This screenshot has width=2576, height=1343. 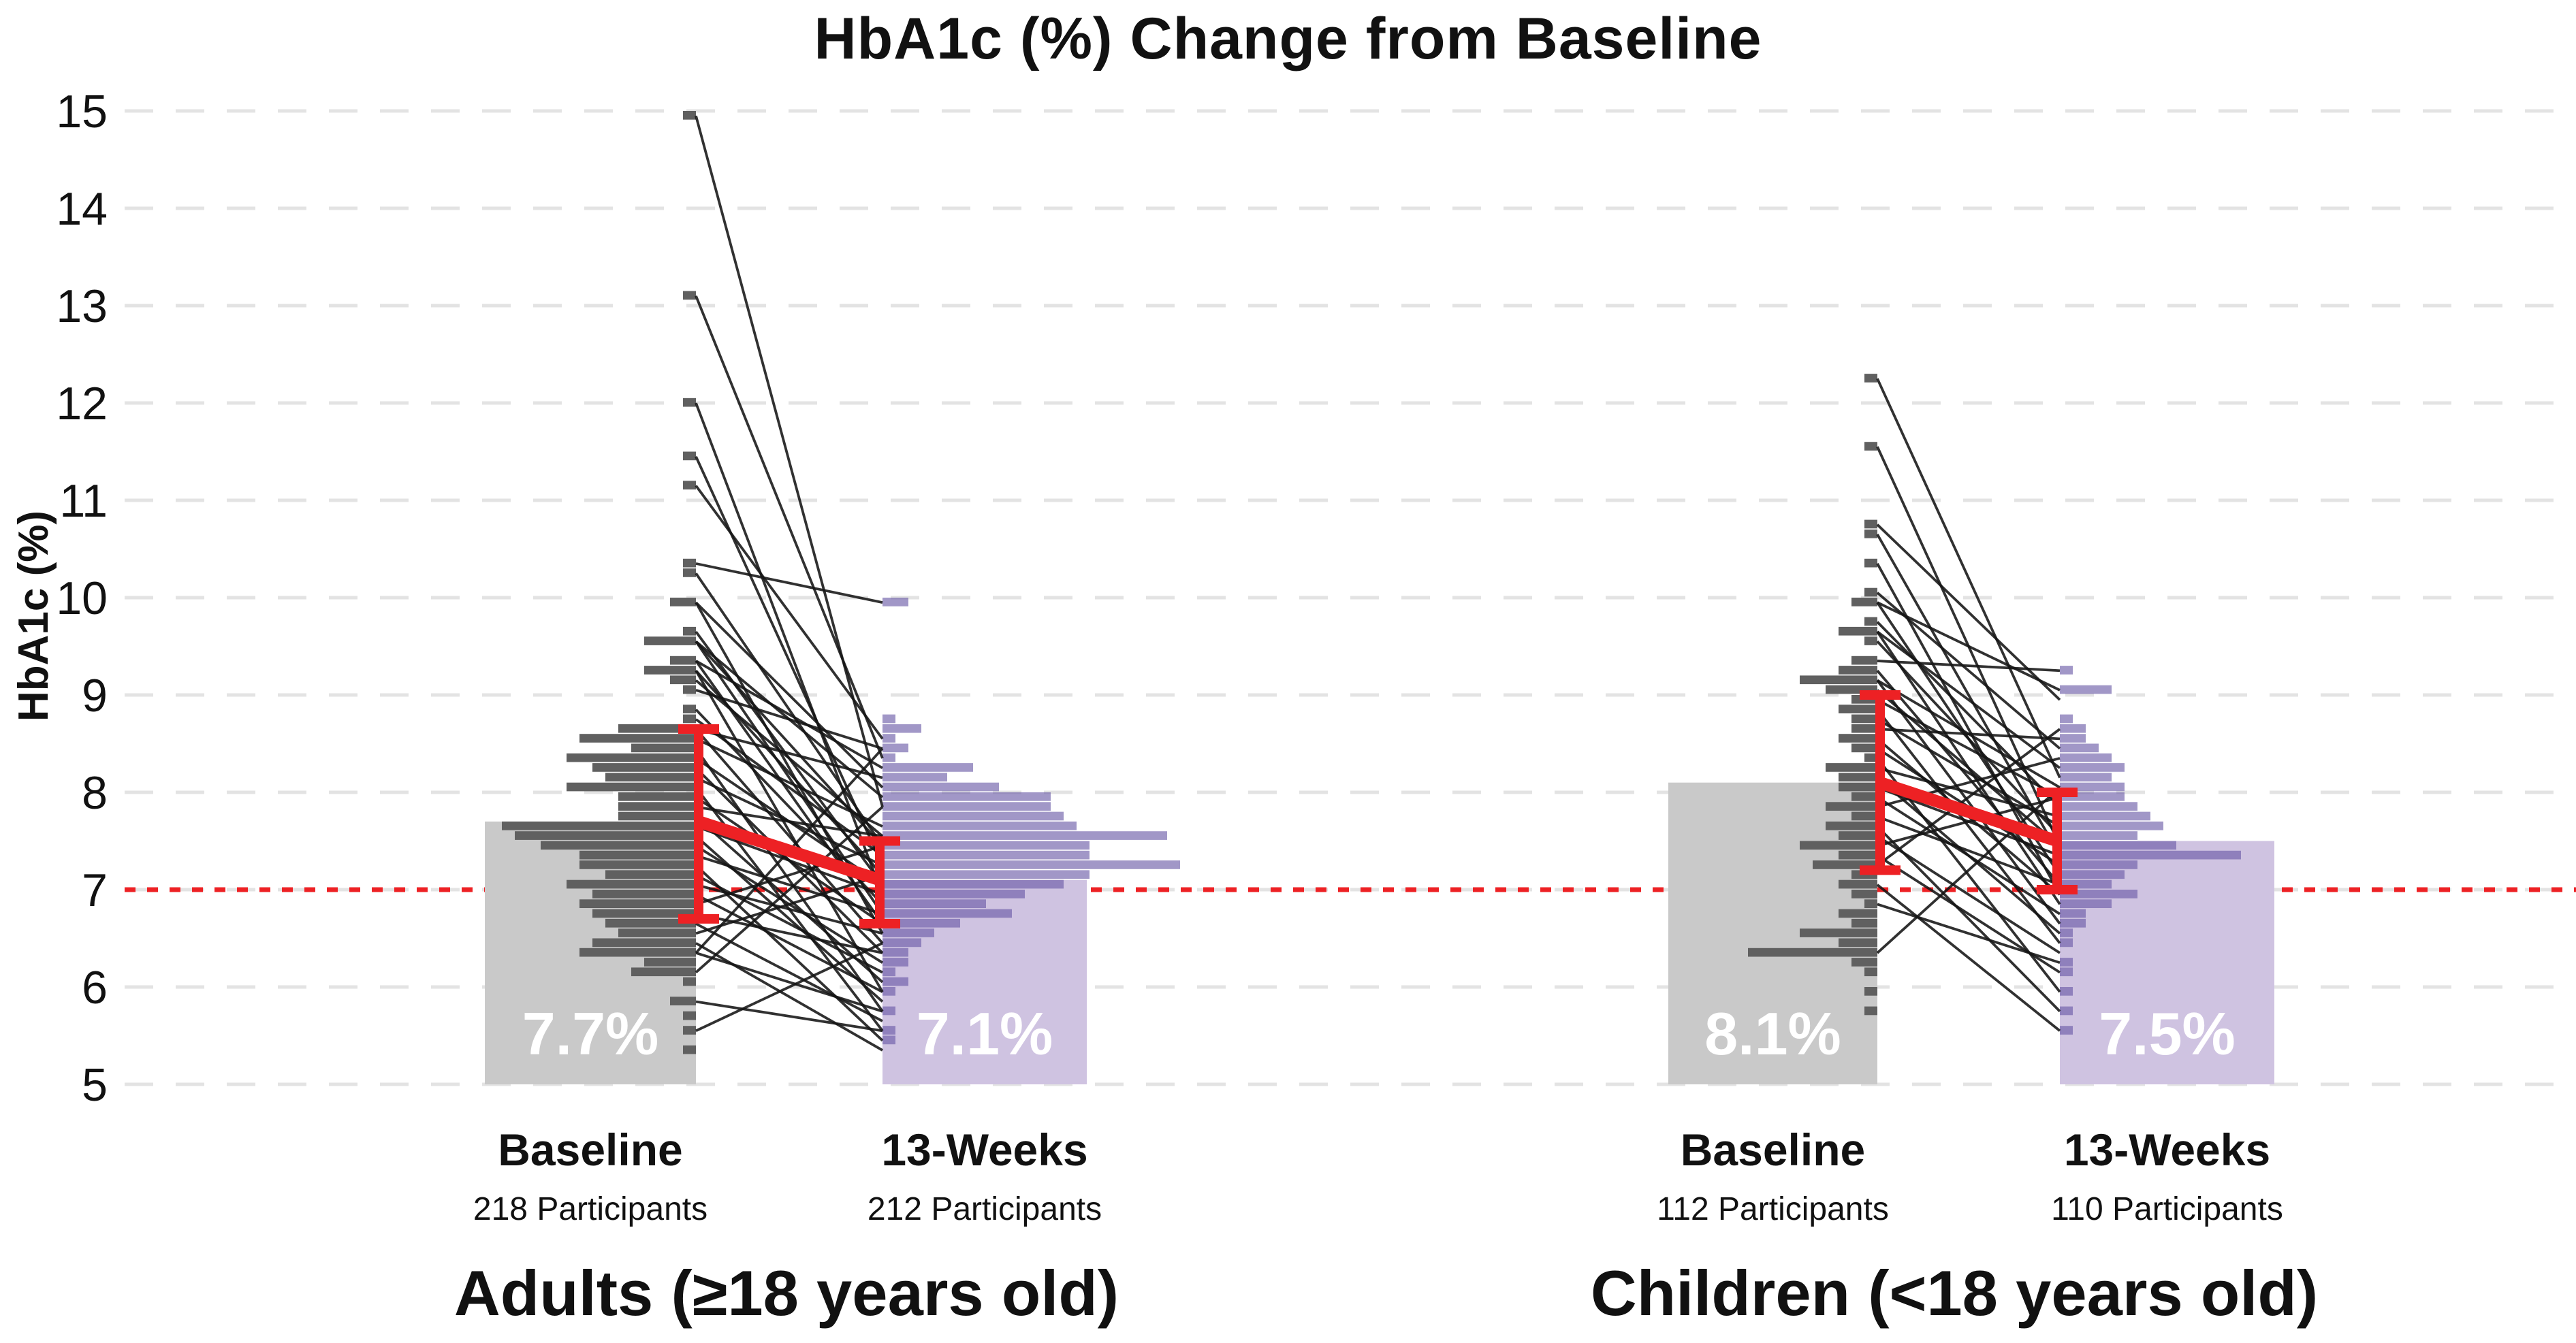 I want to click on mean-change-line, so click(x=1968, y=812).